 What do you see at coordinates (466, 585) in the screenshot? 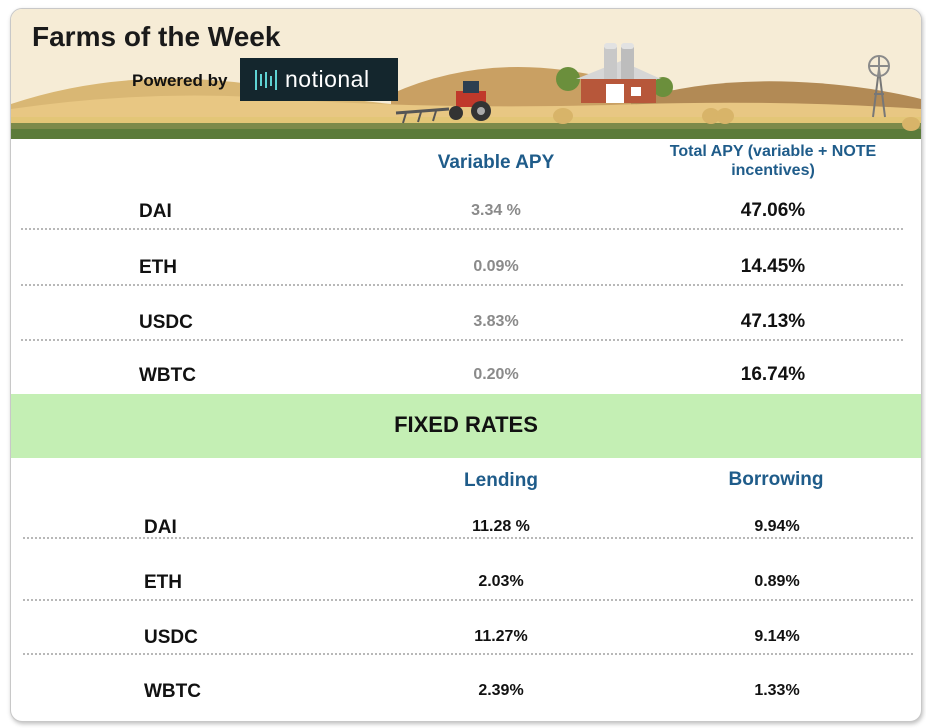
I see `fixed-row: ETH 2.03% 0.89%` at bounding box center [466, 585].